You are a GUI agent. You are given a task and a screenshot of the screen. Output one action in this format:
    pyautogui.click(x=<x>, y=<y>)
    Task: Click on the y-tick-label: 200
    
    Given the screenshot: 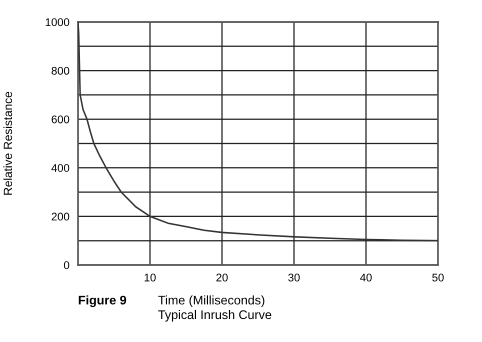 What is the action you would take?
    pyautogui.click(x=61, y=216)
    